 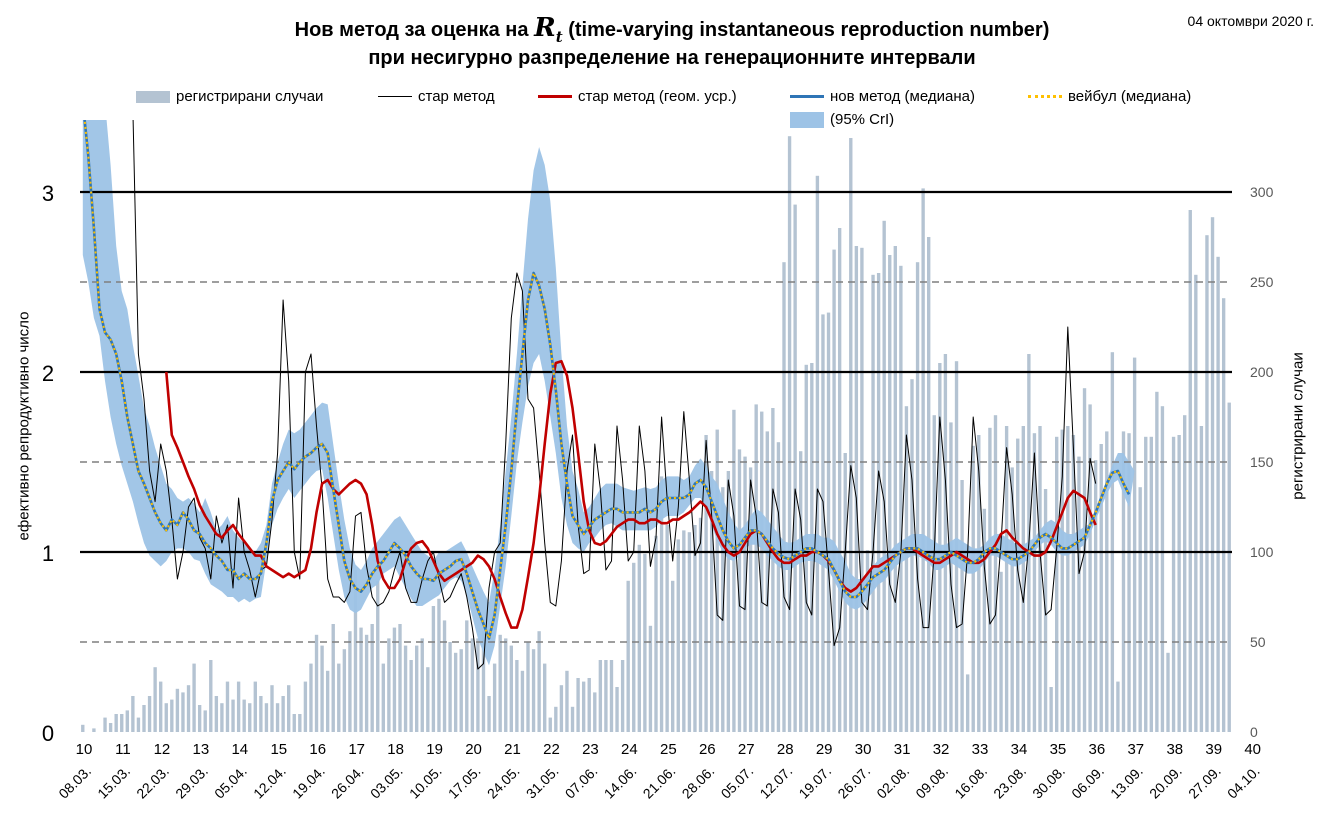 I want to click on date-label: 06.09., so click(x=1087, y=782).